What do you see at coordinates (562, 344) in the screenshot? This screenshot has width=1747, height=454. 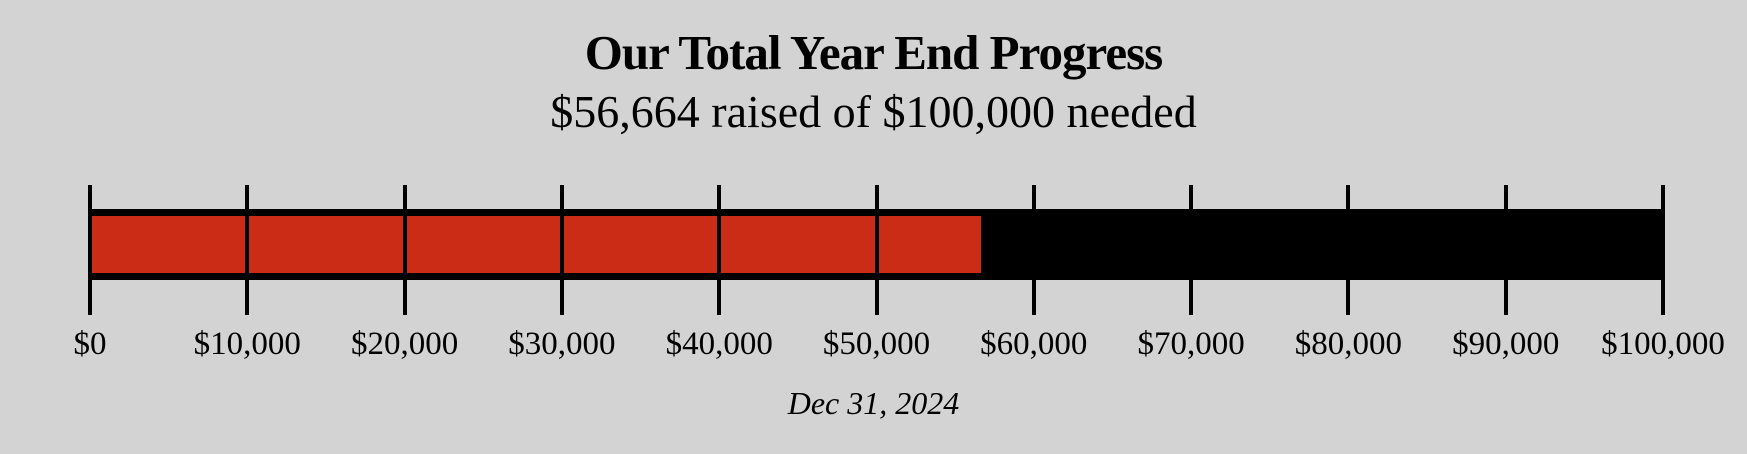 I see `axis-tick-label: $30,000` at bounding box center [562, 344].